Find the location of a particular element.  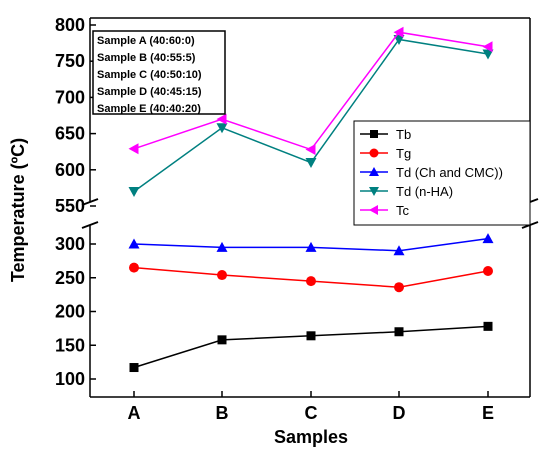

legend-item: Tg is located at coordinates (385, 153).